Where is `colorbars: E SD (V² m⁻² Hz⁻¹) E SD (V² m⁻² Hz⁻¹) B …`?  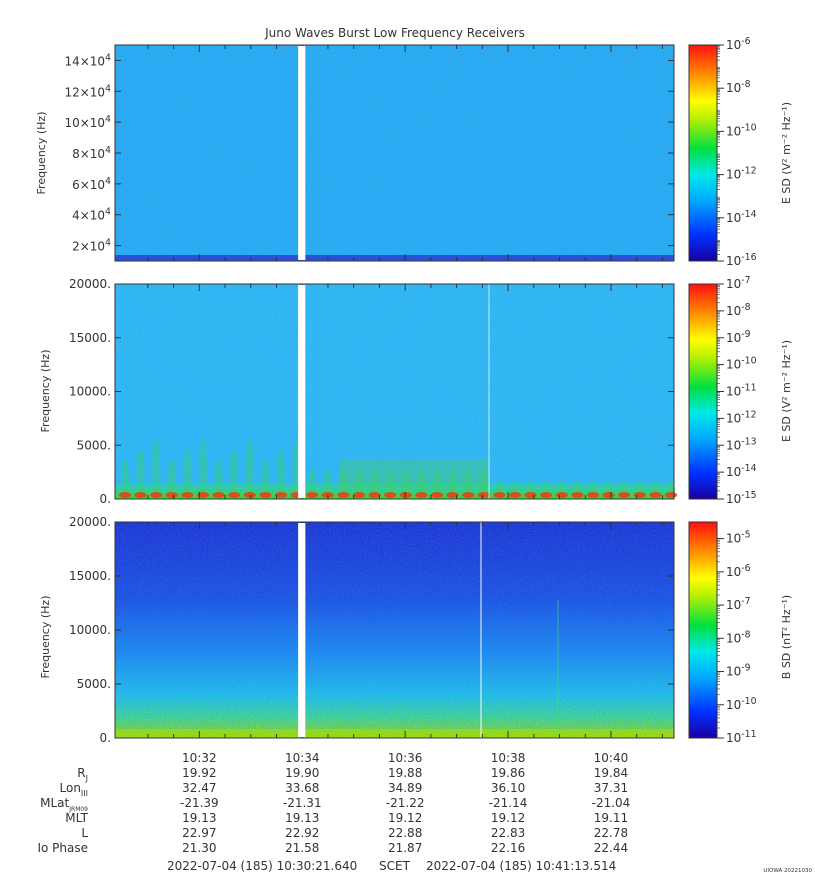 colorbars: E SD (V² m⁻² Hz⁻¹) E SD (V² m⁻² Hz⁻¹) B … is located at coordinates (740, 390).